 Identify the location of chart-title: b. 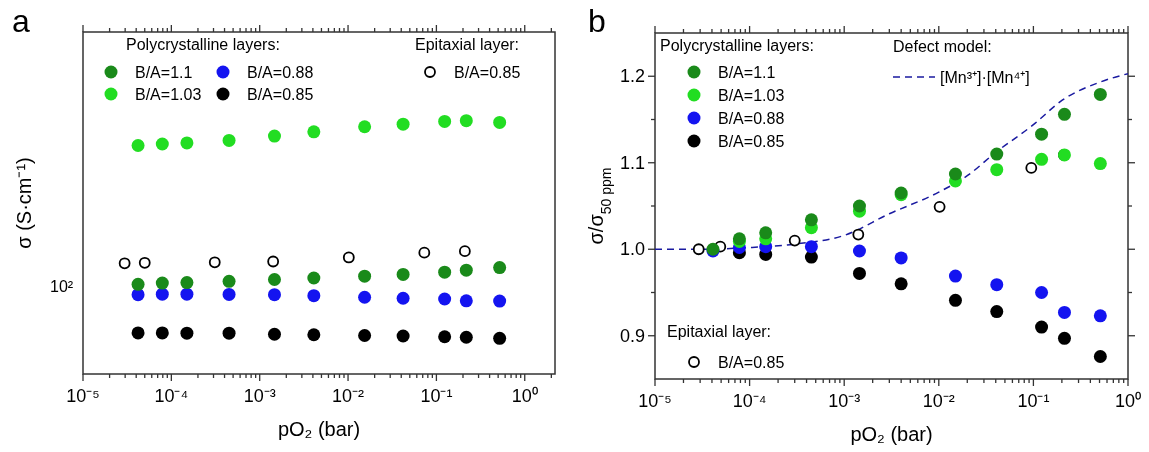
(597, 21).